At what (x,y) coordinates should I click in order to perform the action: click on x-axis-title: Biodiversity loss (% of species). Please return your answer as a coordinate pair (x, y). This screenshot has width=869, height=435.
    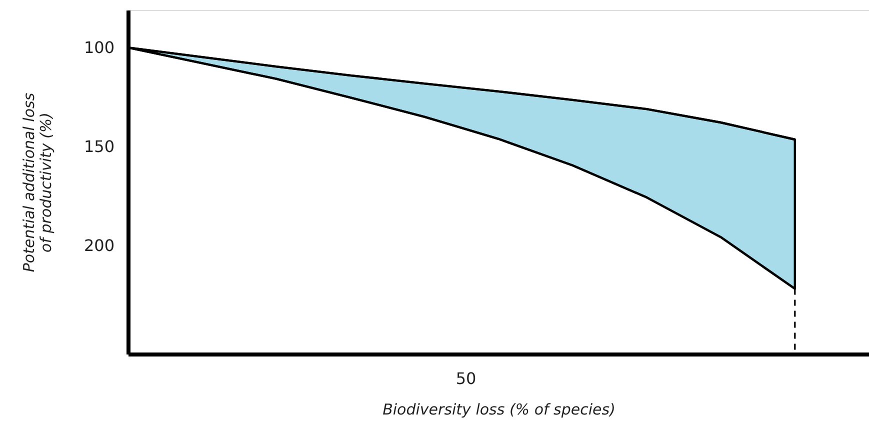
    Looking at the image, I should click on (499, 409).